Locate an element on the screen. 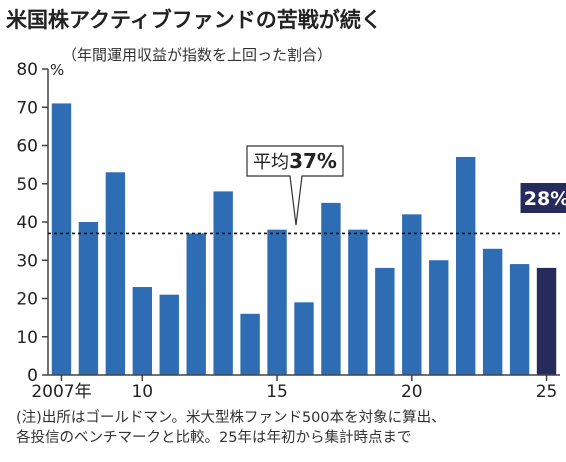 The height and width of the screenshot is (462, 566). bar-2020 is located at coordinates (412, 294).